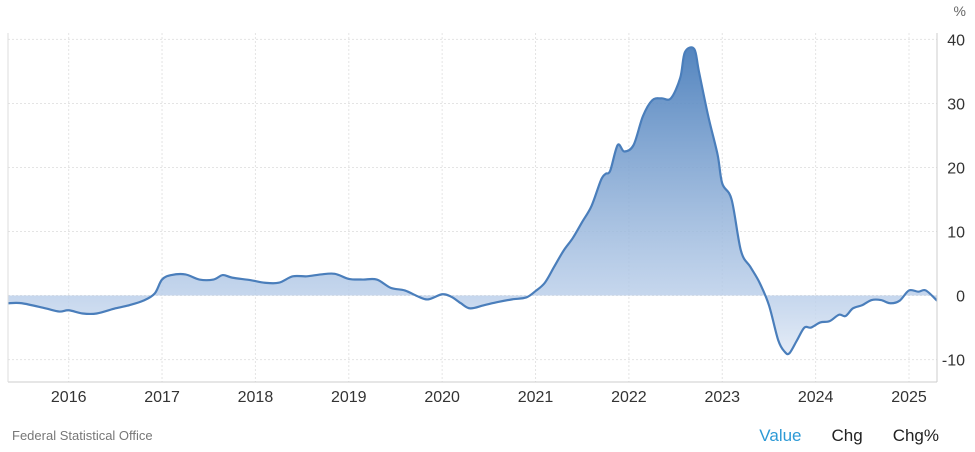  What do you see at coordinates (536, 397) in the screenshot?
I see `x-tick-label: 2021` at bounding box center [536, 397].